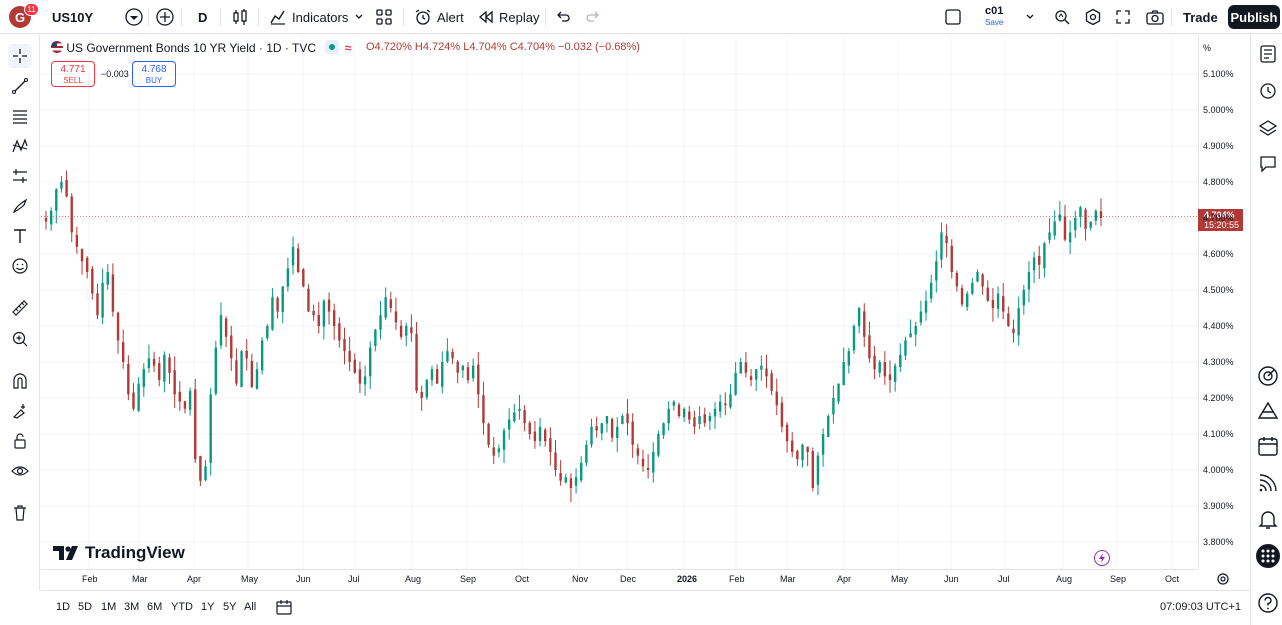 The image size is (1282, 625). I want to click on tradingview-logo: TradingView, so click(119, 553).